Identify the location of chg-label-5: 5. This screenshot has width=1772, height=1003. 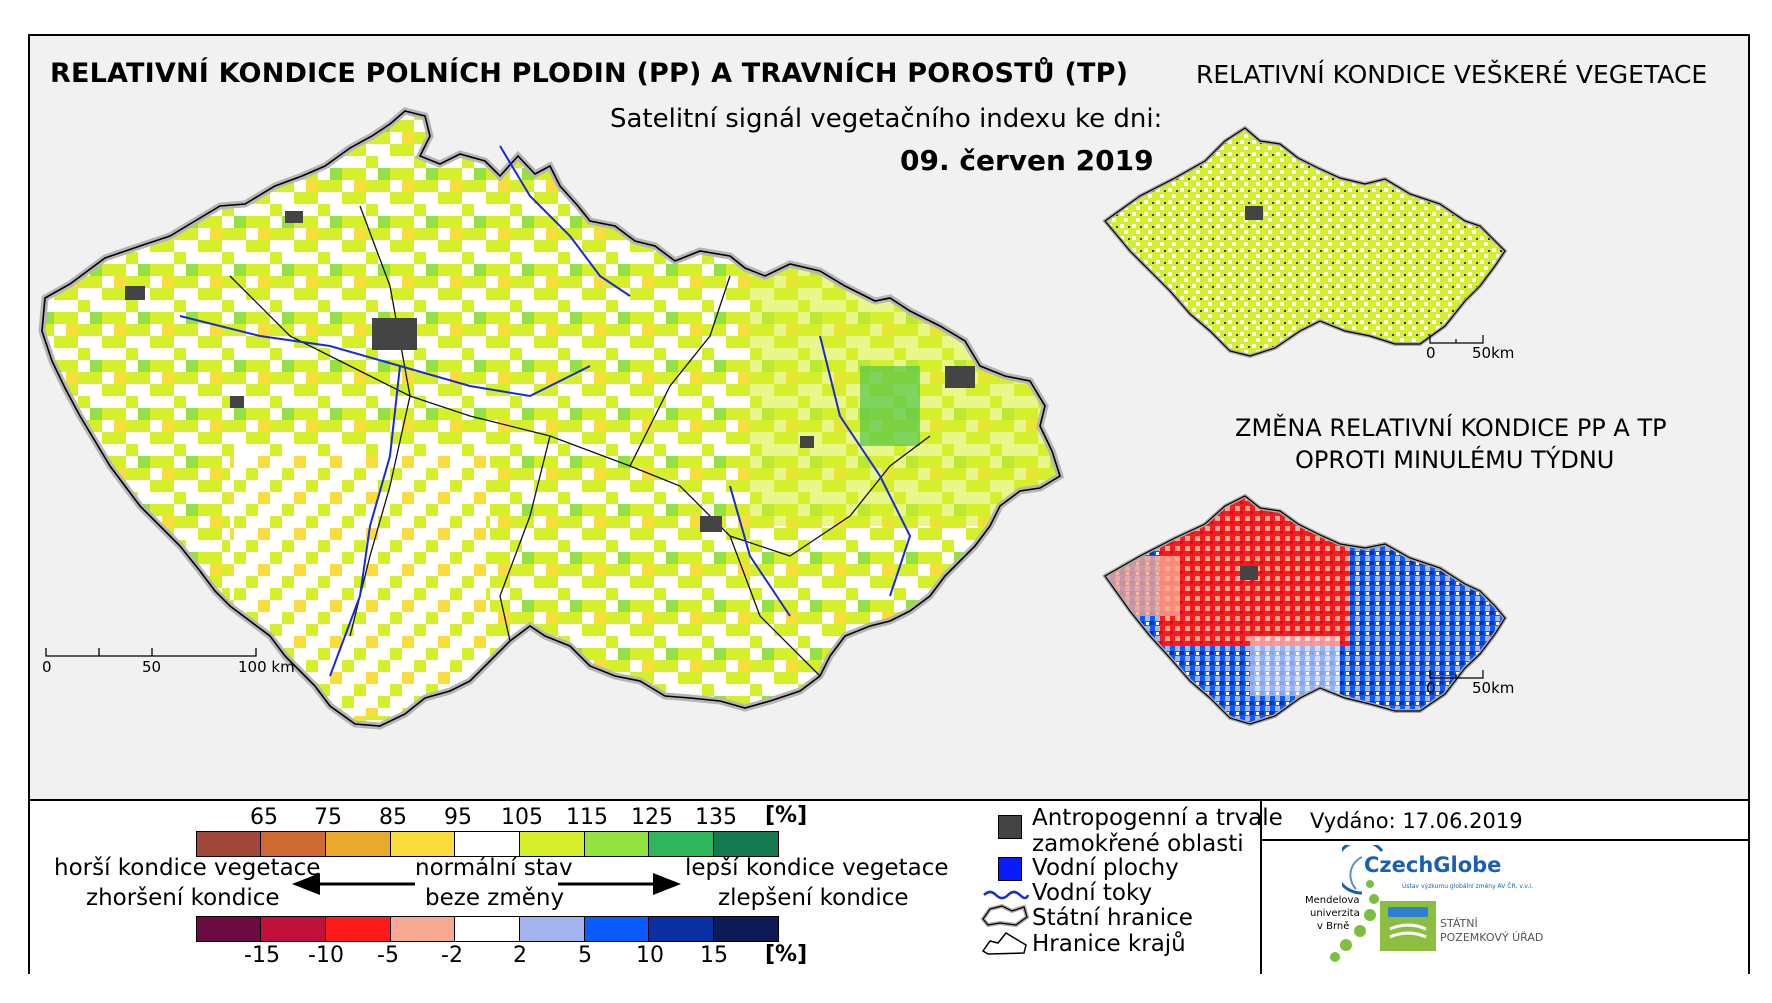
(585, 955).